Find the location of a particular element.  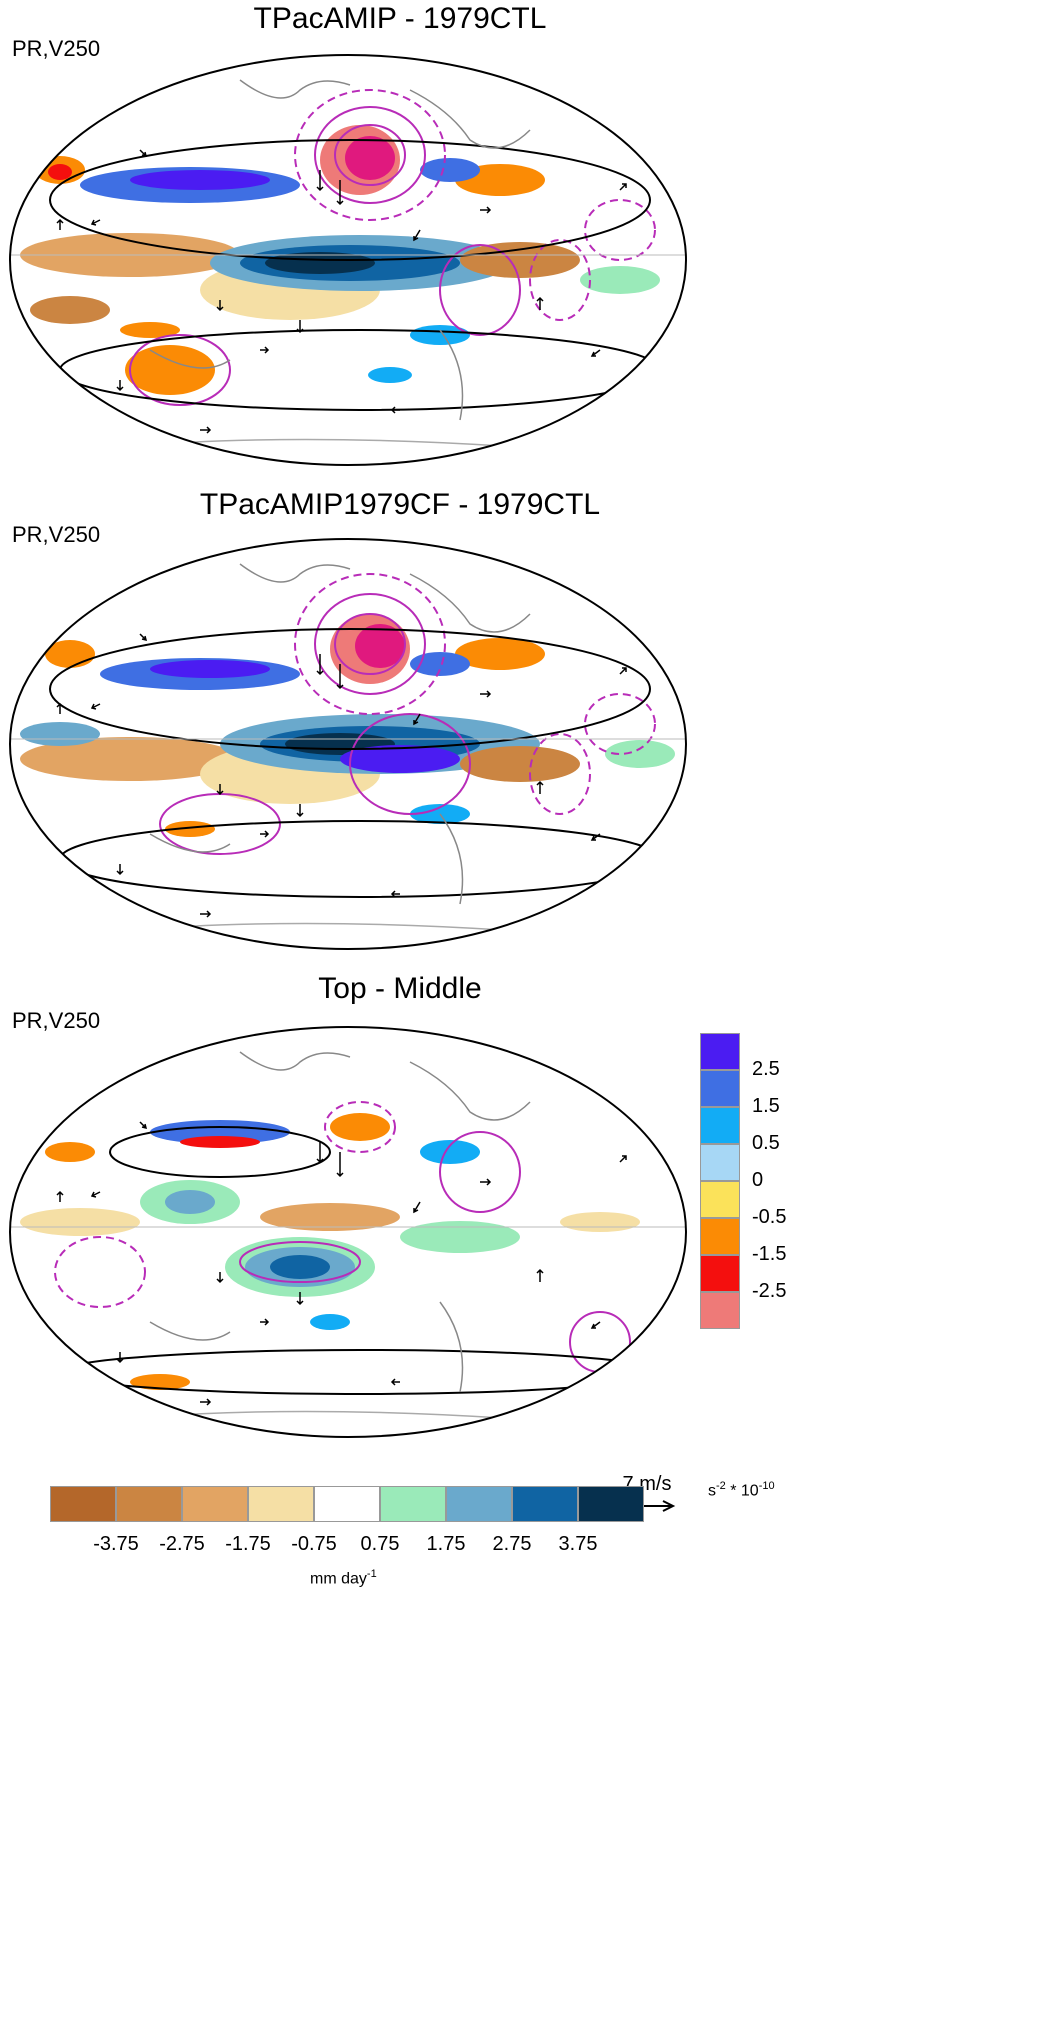

contour-lines is located at coordinates (348, 1237).